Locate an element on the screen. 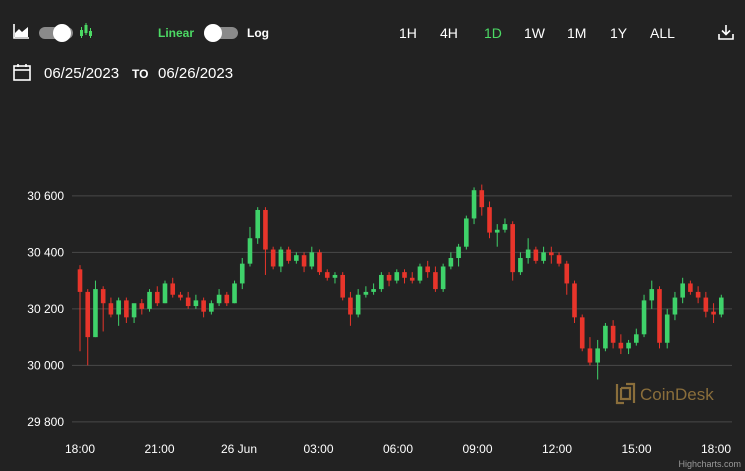  area-chart-icon is located at coordinates (21, 31).